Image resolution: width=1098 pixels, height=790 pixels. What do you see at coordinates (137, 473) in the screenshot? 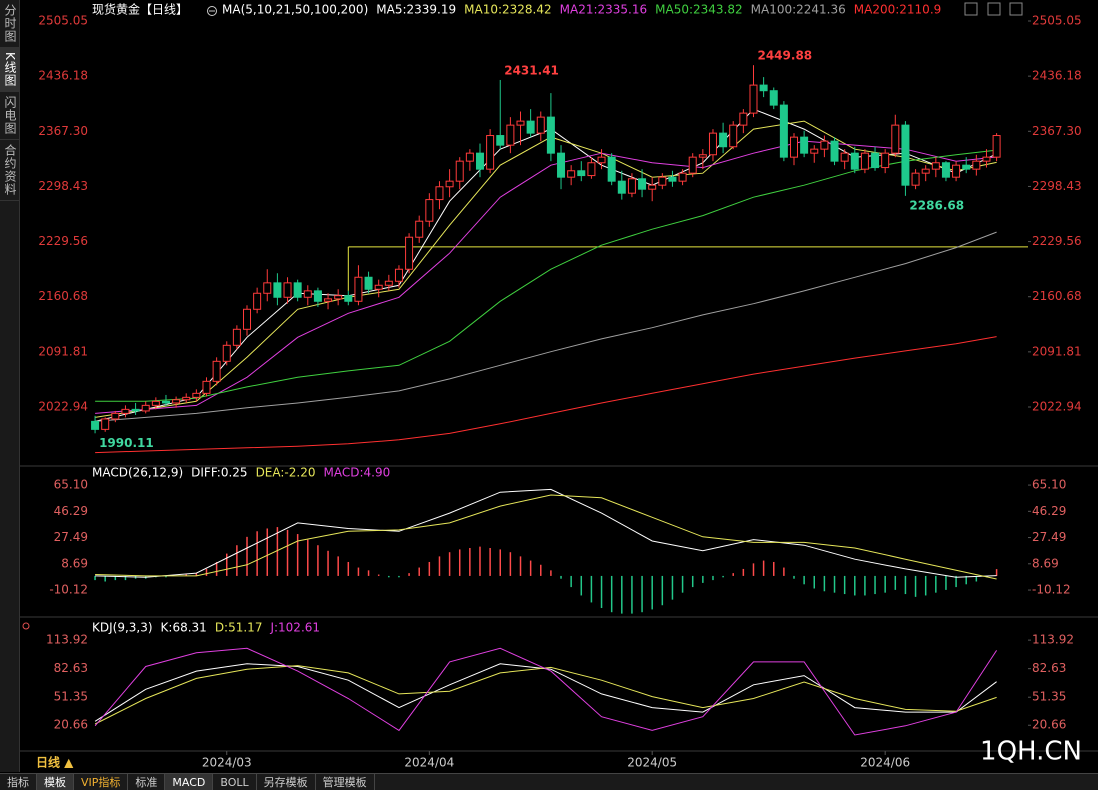
I see `legend-entry: MACD(26,12,9)` at bounding box center [137, 473].